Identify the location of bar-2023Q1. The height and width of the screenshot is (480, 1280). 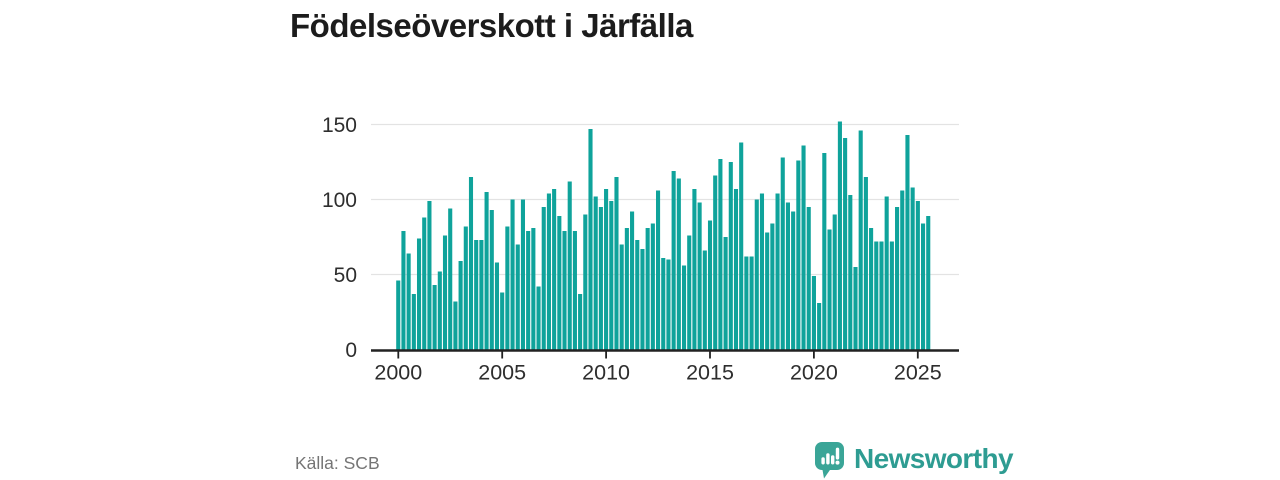
(876, 295).